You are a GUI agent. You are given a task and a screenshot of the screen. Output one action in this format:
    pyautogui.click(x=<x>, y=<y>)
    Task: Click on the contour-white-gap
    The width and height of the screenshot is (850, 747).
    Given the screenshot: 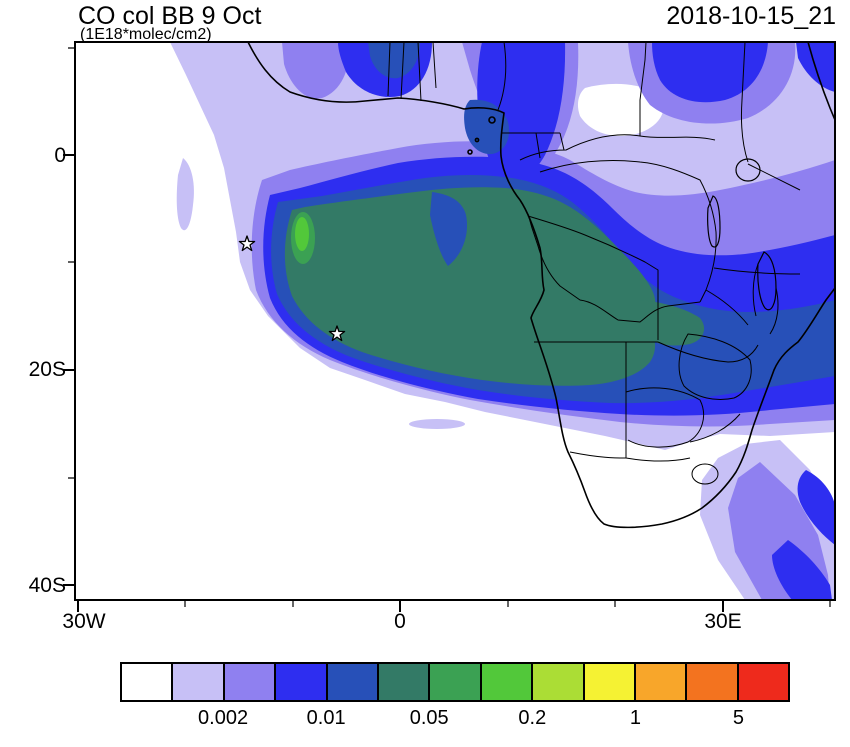 What is the action you would take?
    pyautogui.click(x=620, y=109)
    